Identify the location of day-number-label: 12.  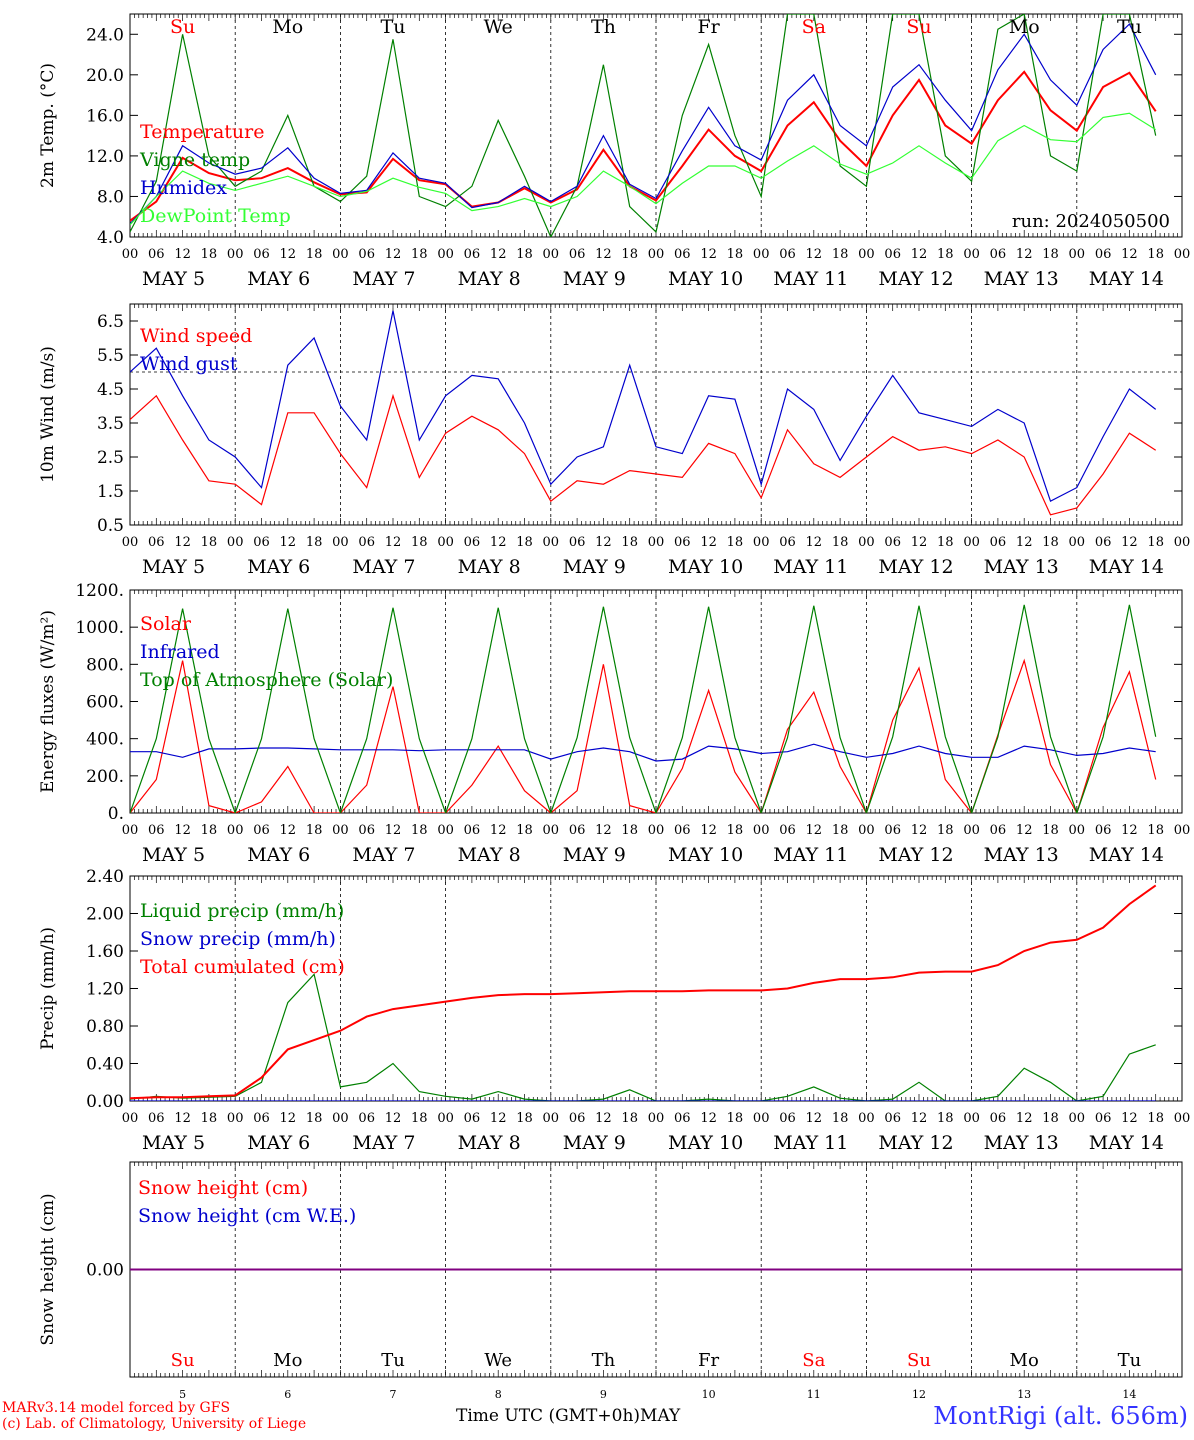
(919, 1394).